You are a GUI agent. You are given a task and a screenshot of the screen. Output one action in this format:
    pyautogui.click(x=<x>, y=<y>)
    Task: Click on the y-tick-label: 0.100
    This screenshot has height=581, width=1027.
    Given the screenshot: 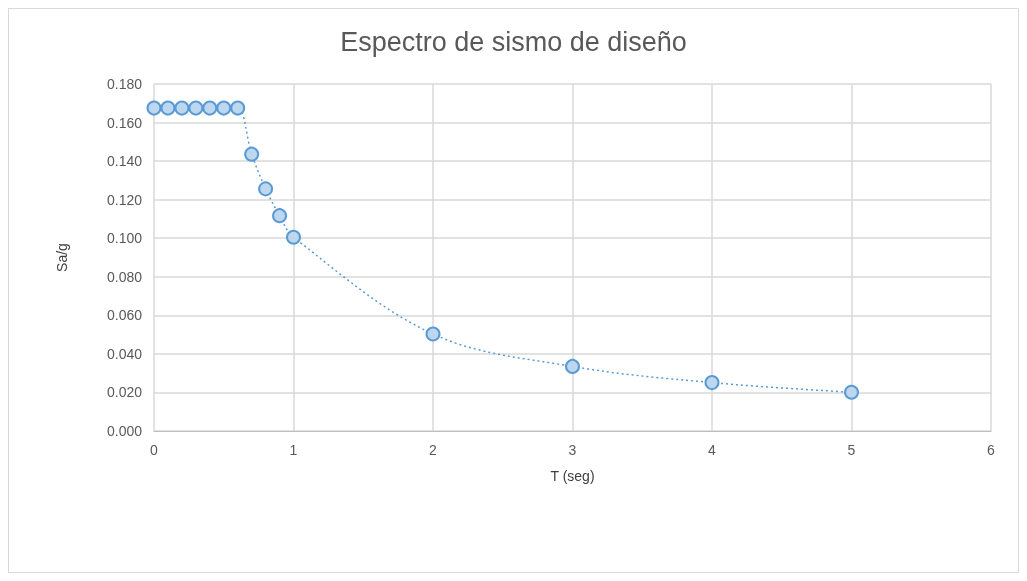 What is the action you would take?
    pyautogui.click(x=124, y=238)
    